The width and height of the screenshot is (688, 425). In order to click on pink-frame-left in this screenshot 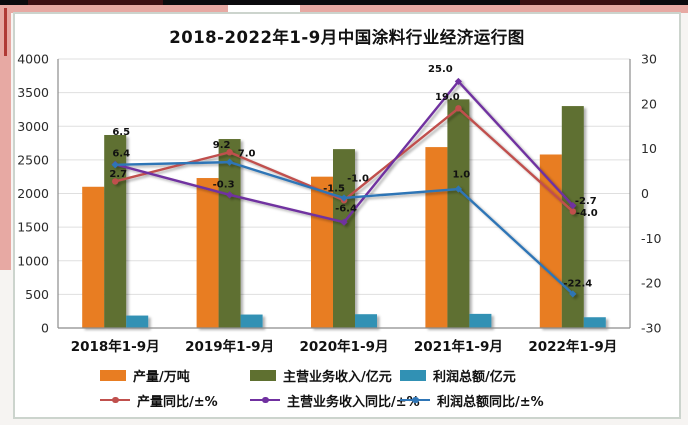, I will do `click(5, 137)`.